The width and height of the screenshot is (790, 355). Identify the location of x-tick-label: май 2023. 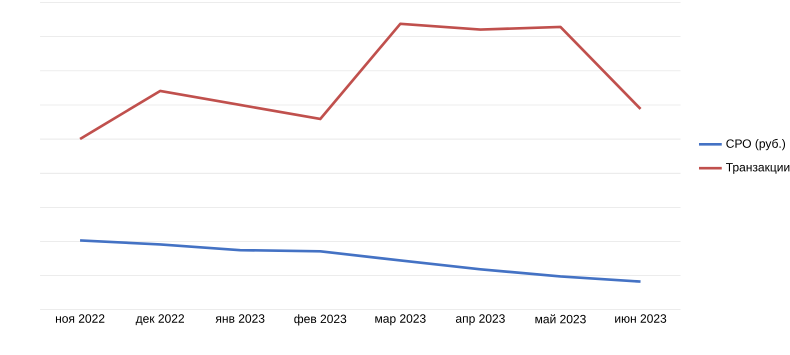
(560, 319).